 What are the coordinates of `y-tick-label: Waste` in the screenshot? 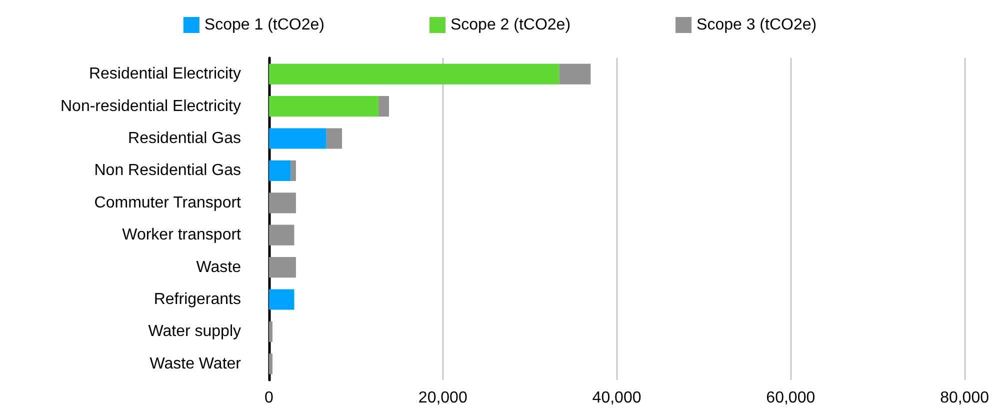 It's located at (219, 267).